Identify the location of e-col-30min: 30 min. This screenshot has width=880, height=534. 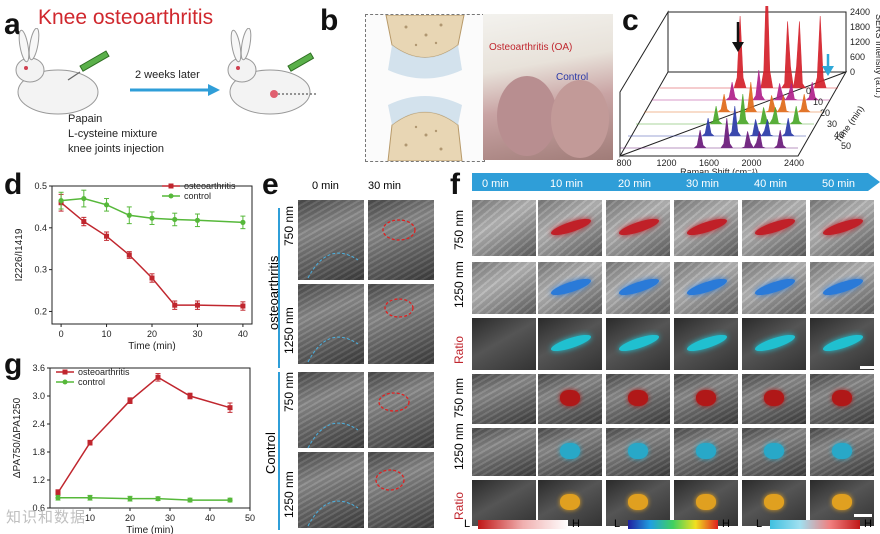
(385, 186).